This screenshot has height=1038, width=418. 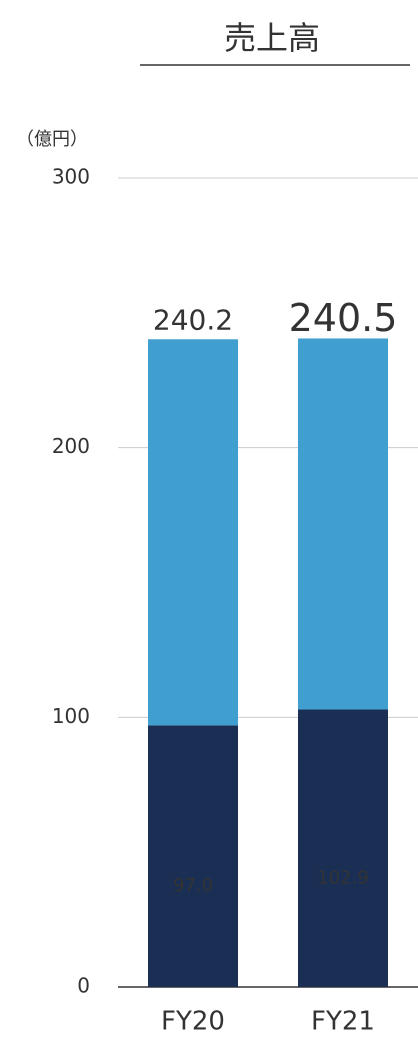 I want to click on data-label: 97.0, so click(x=193, y=885).